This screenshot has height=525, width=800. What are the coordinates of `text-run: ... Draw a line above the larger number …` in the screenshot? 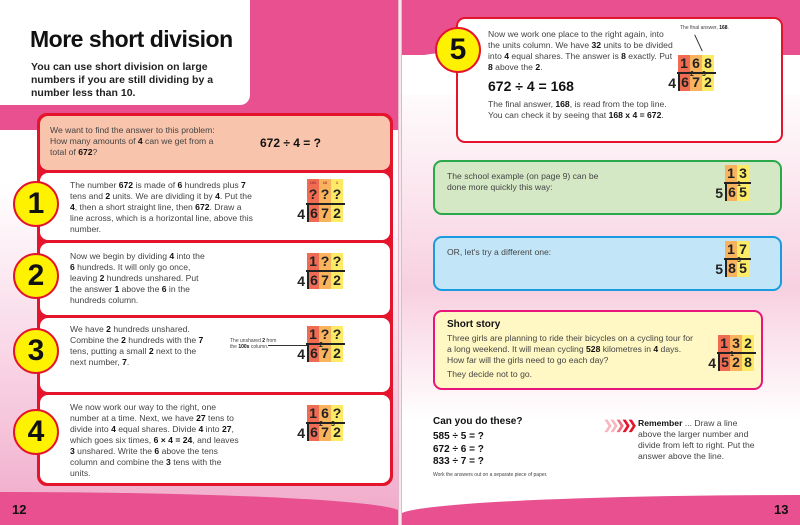 It's located at (696, 439).